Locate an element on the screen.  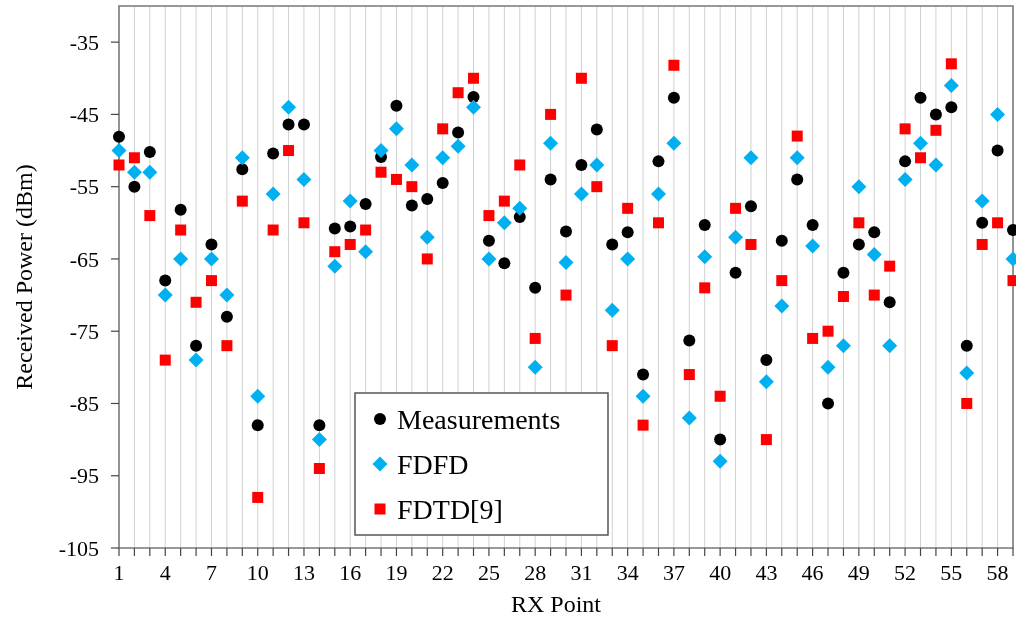
x-tick-label: 40 is located at coordinates (720, 572).